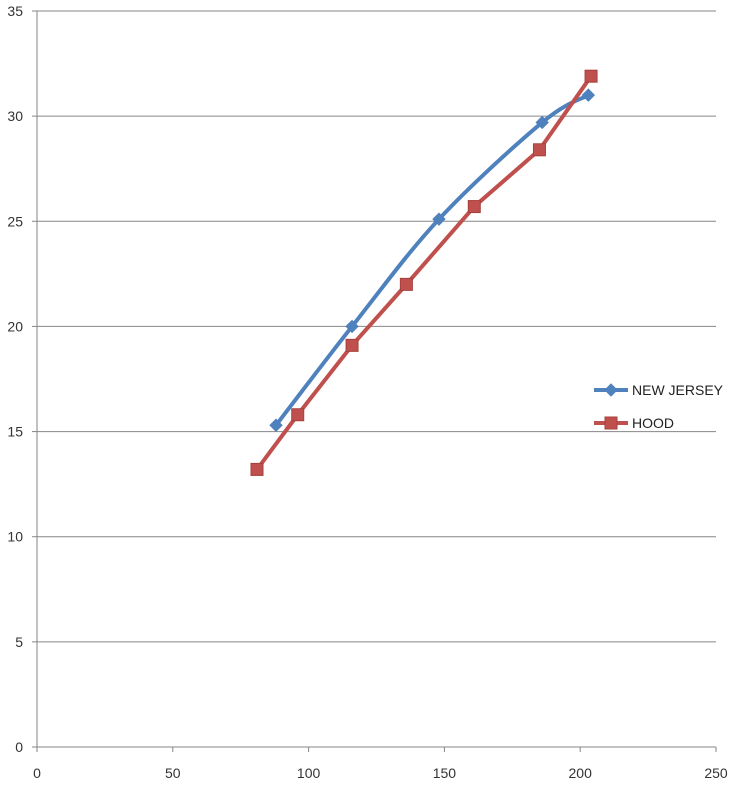  Describe the element at coordinates (22, 379) in the screenshot. I see `y-axis-ticks: 0 5 10 15 20 25 30 35` at that location.